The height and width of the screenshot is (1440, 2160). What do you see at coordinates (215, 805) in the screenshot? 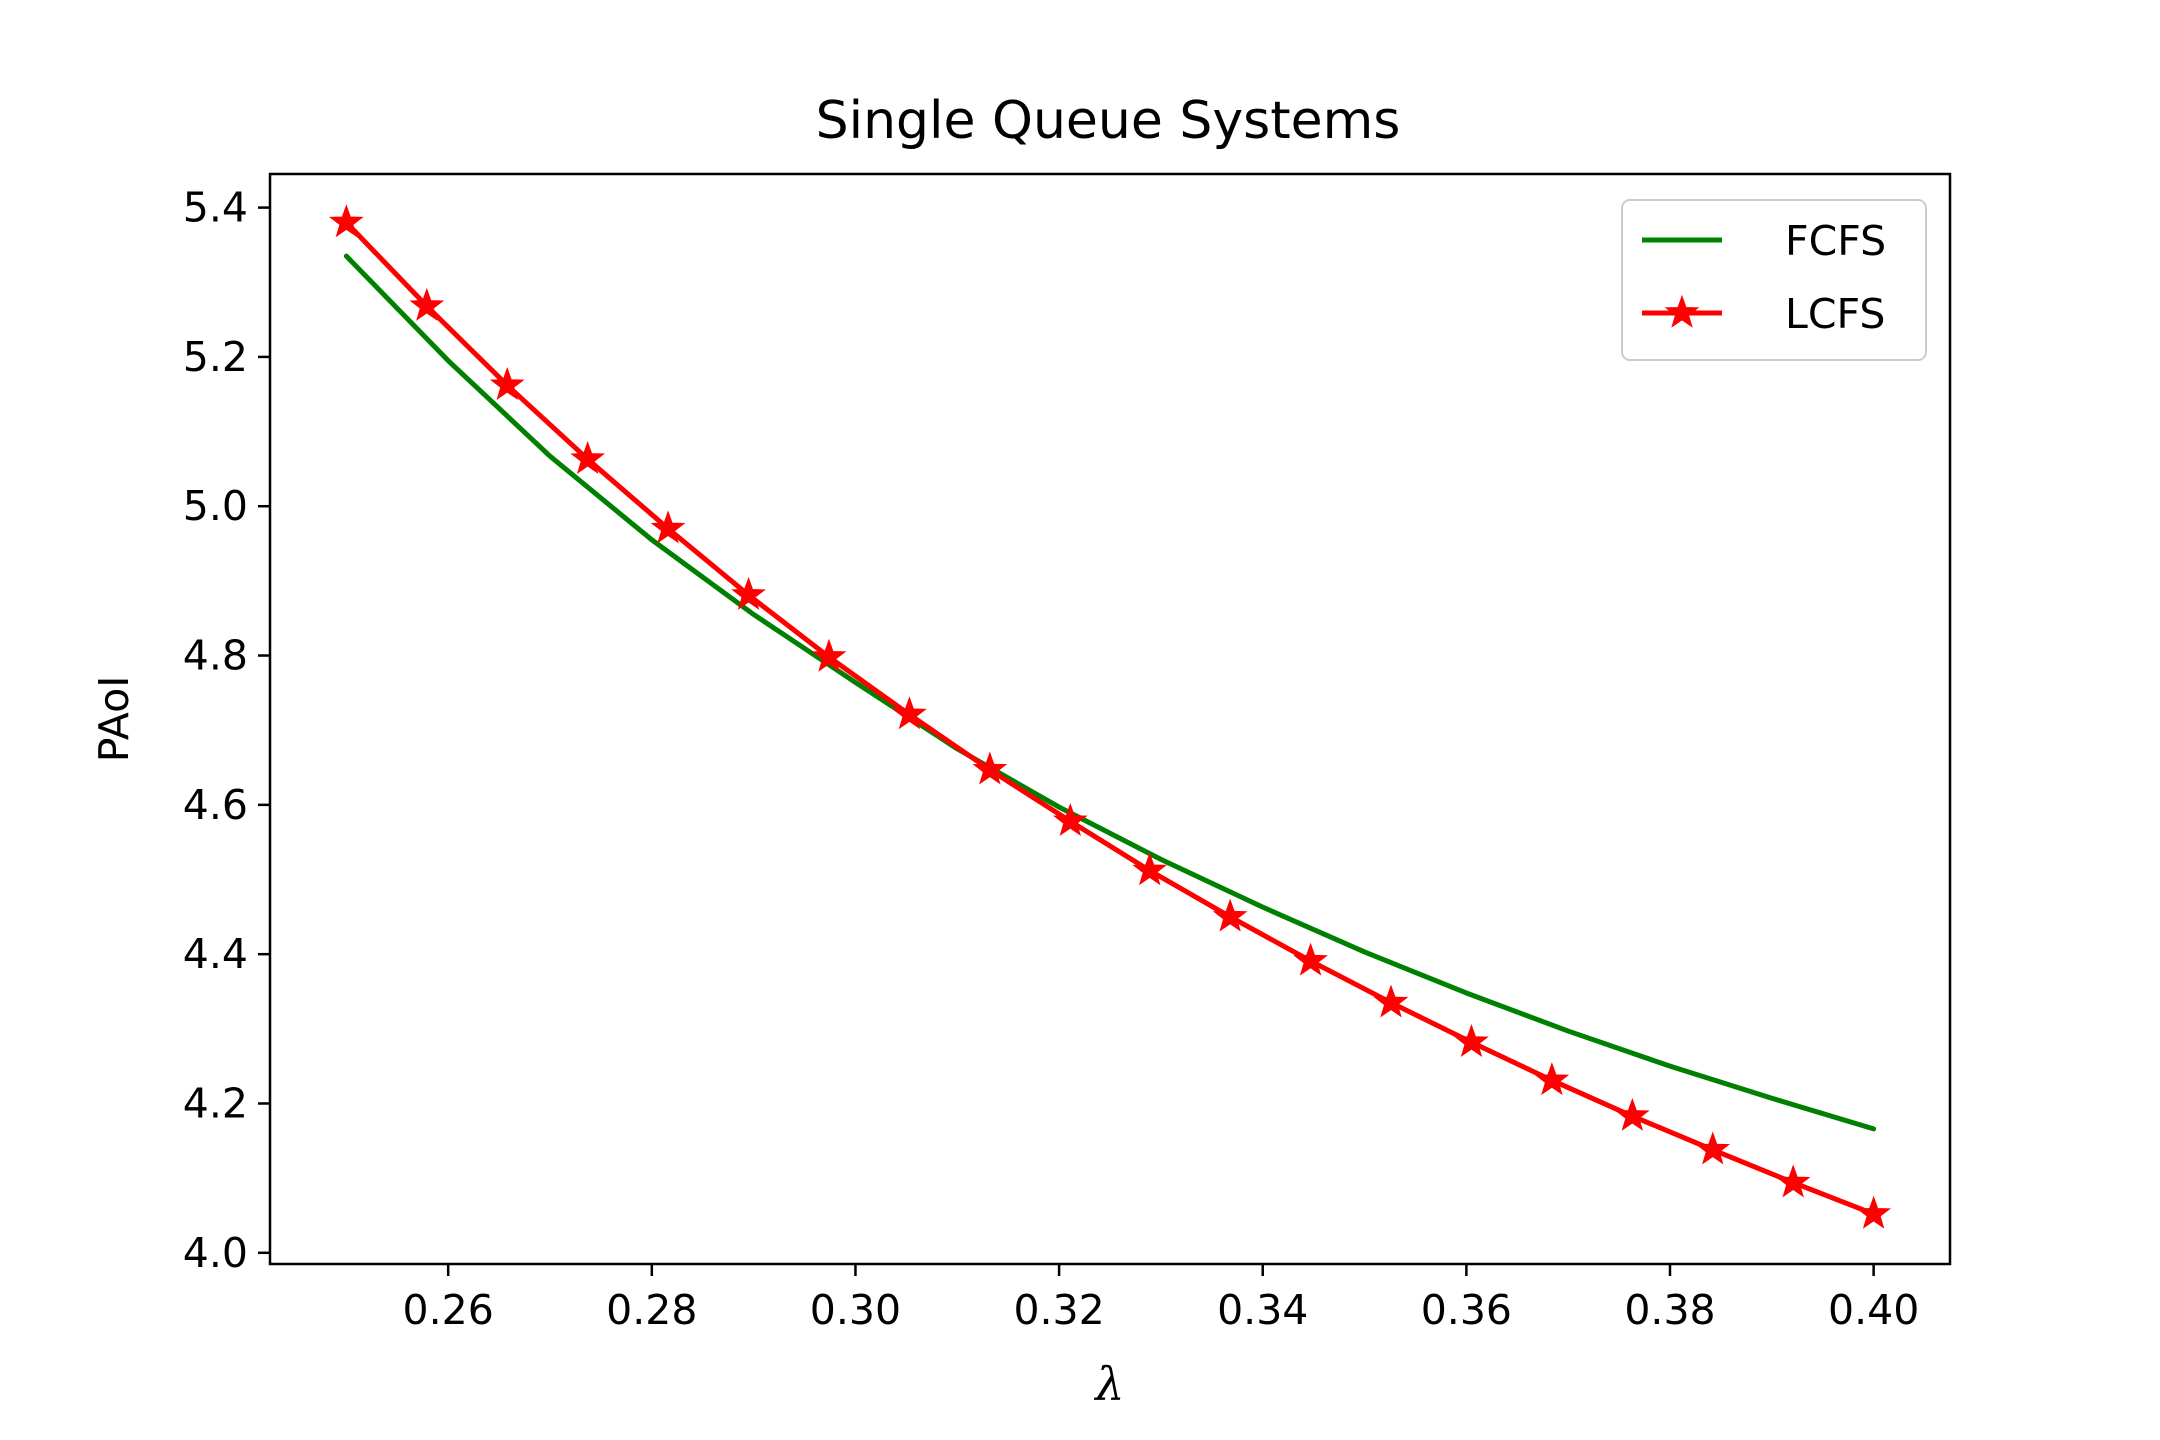
I see `y-tick-label: 4.6` at bounding box center [215, 805].